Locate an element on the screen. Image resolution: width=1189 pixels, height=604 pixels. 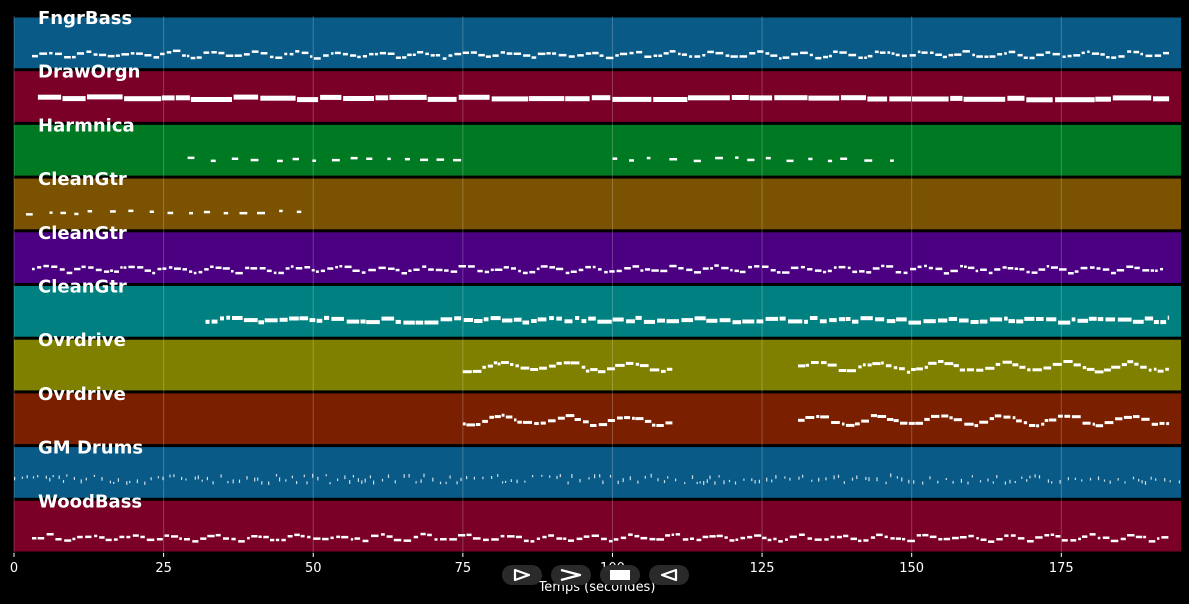
forward-button is located at coordinates (571, 575).